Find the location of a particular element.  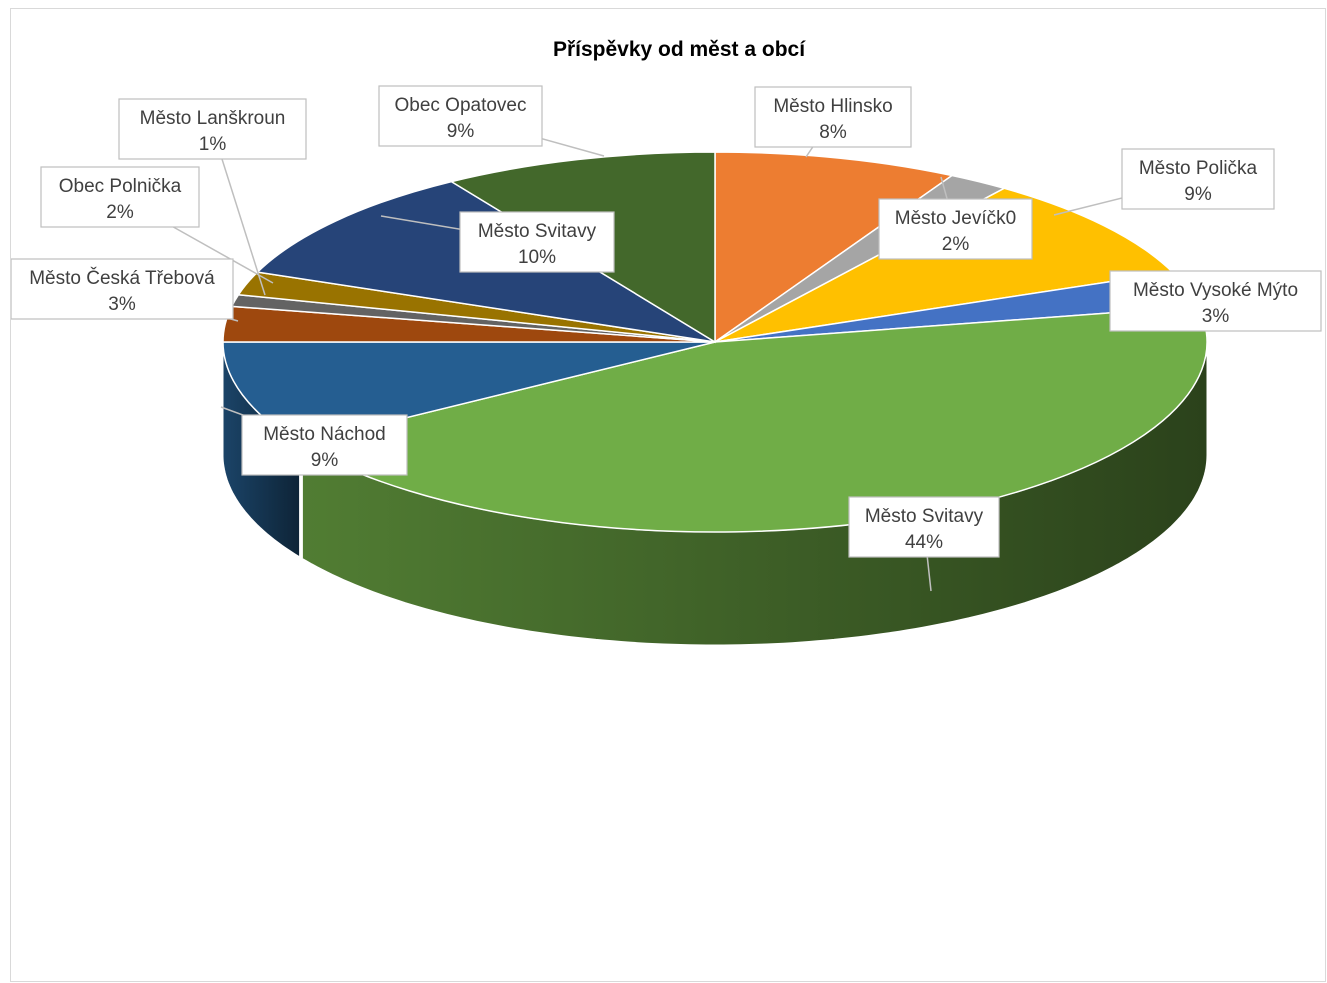

label-value-4: 44% is located at coordinates (924, 542).